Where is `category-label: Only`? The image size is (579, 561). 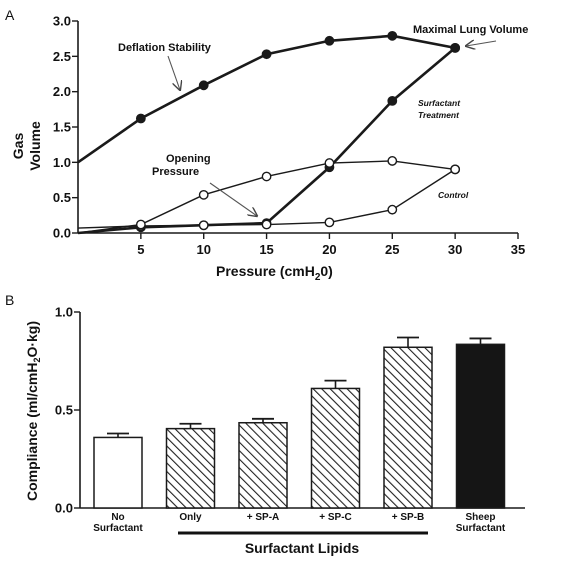
category-label: Only is located at coordinates (190, 517).